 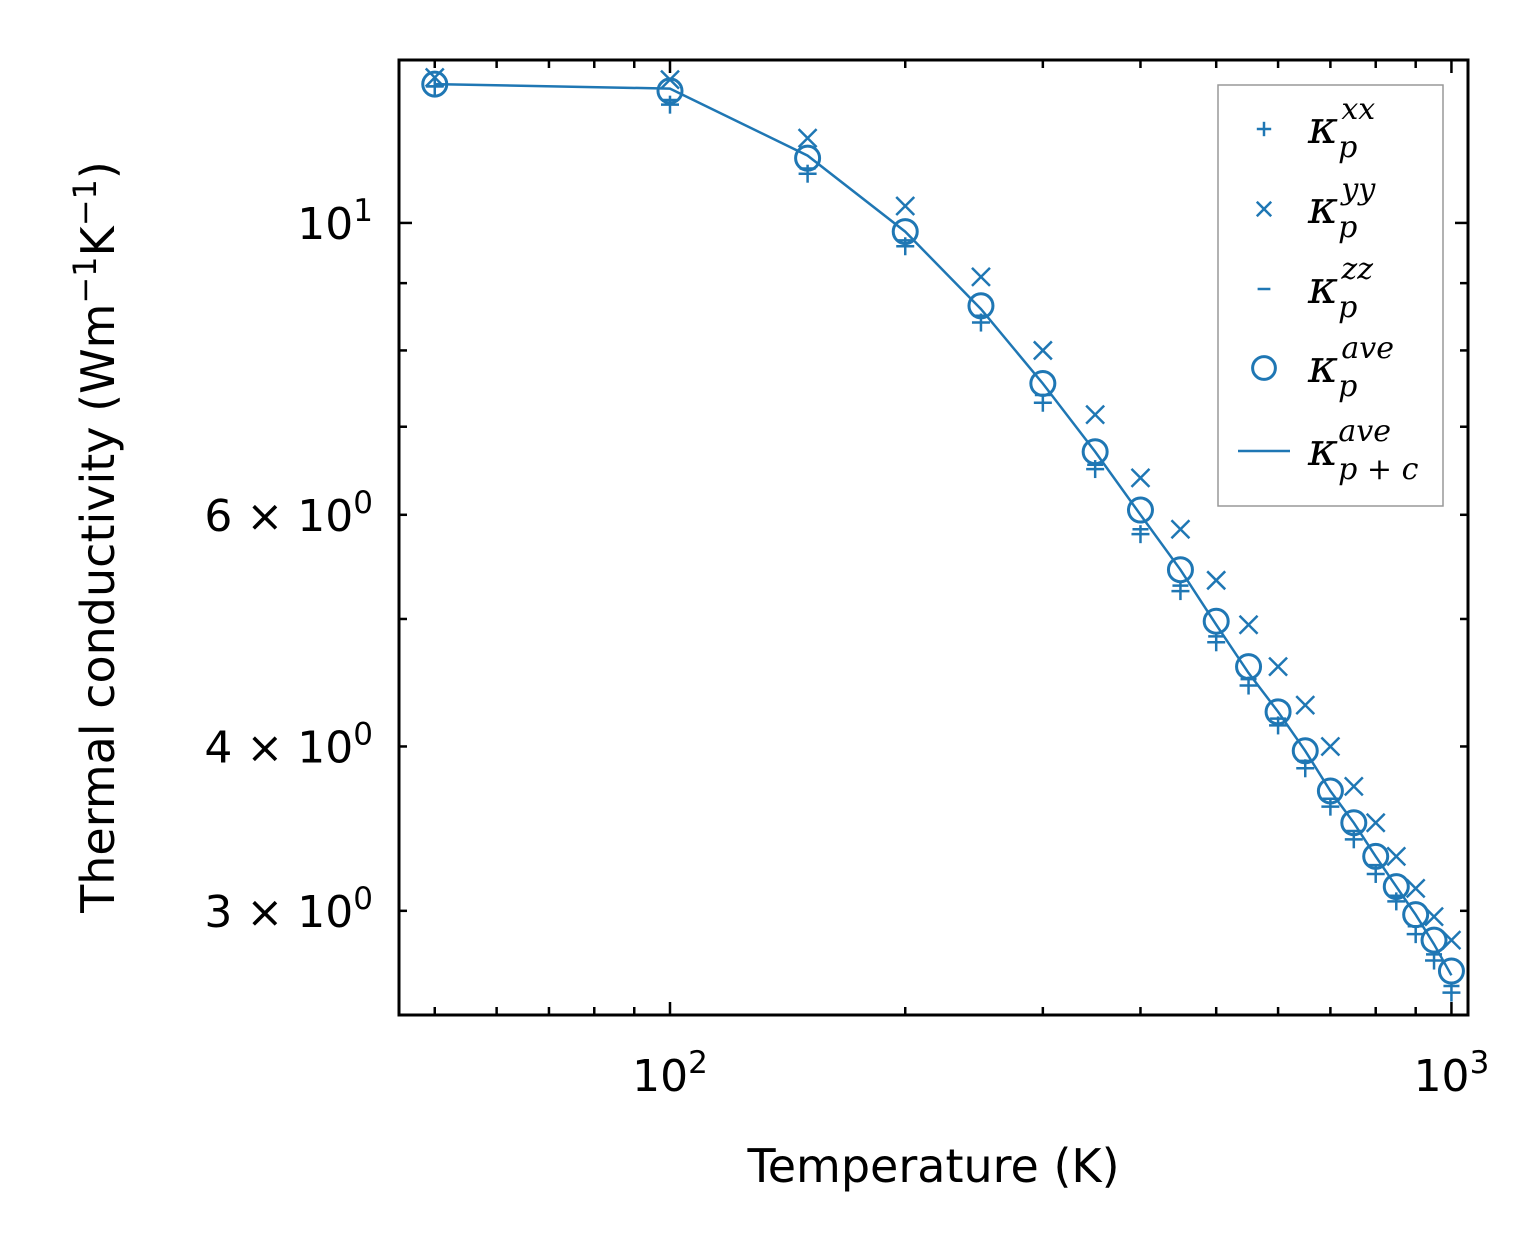 What do you see at coordinates (1264, 209) in the screenshot?
I see `legend-marker-x` at bounding box center [1264, 209].